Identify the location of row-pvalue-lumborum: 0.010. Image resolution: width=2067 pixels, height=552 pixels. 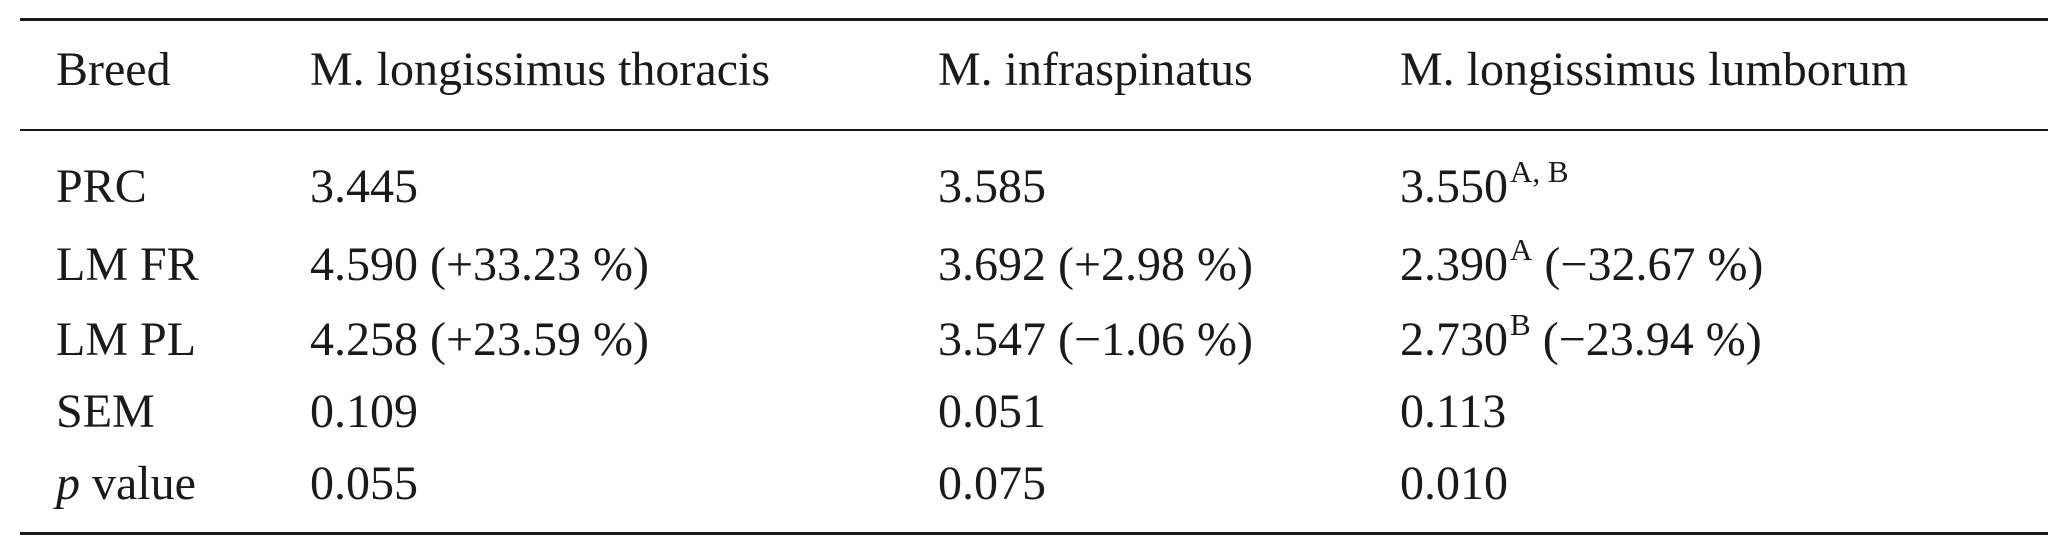
(1454, 483).